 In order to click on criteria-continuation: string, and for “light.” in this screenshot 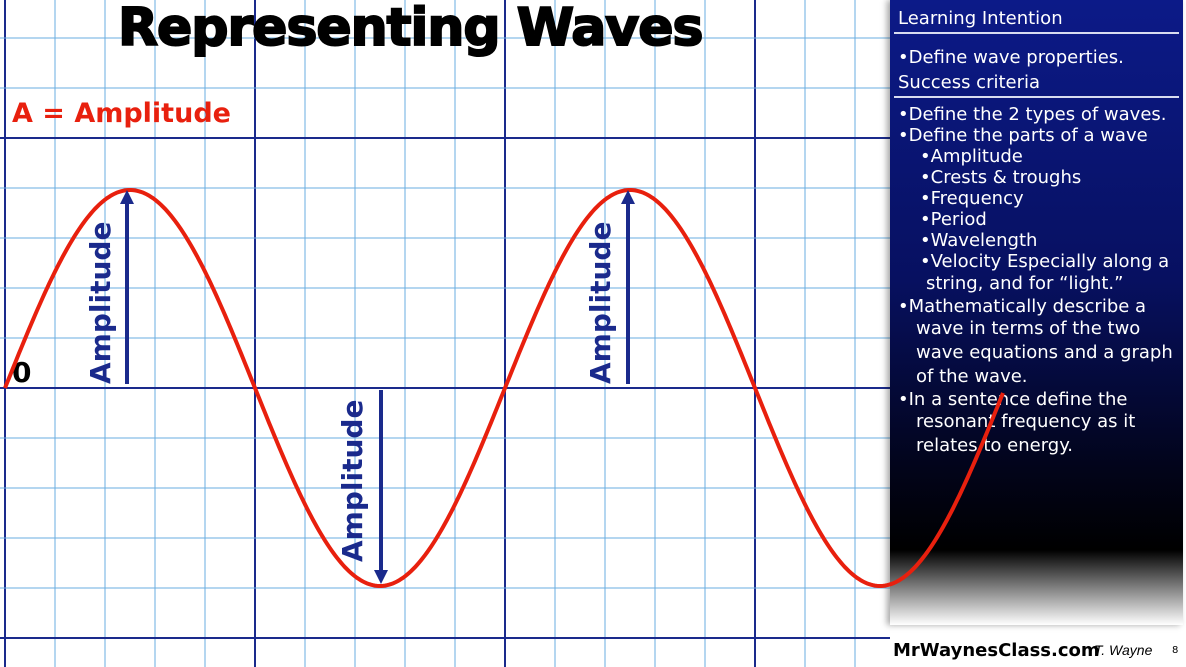, I will do `click(1025, 283)`.